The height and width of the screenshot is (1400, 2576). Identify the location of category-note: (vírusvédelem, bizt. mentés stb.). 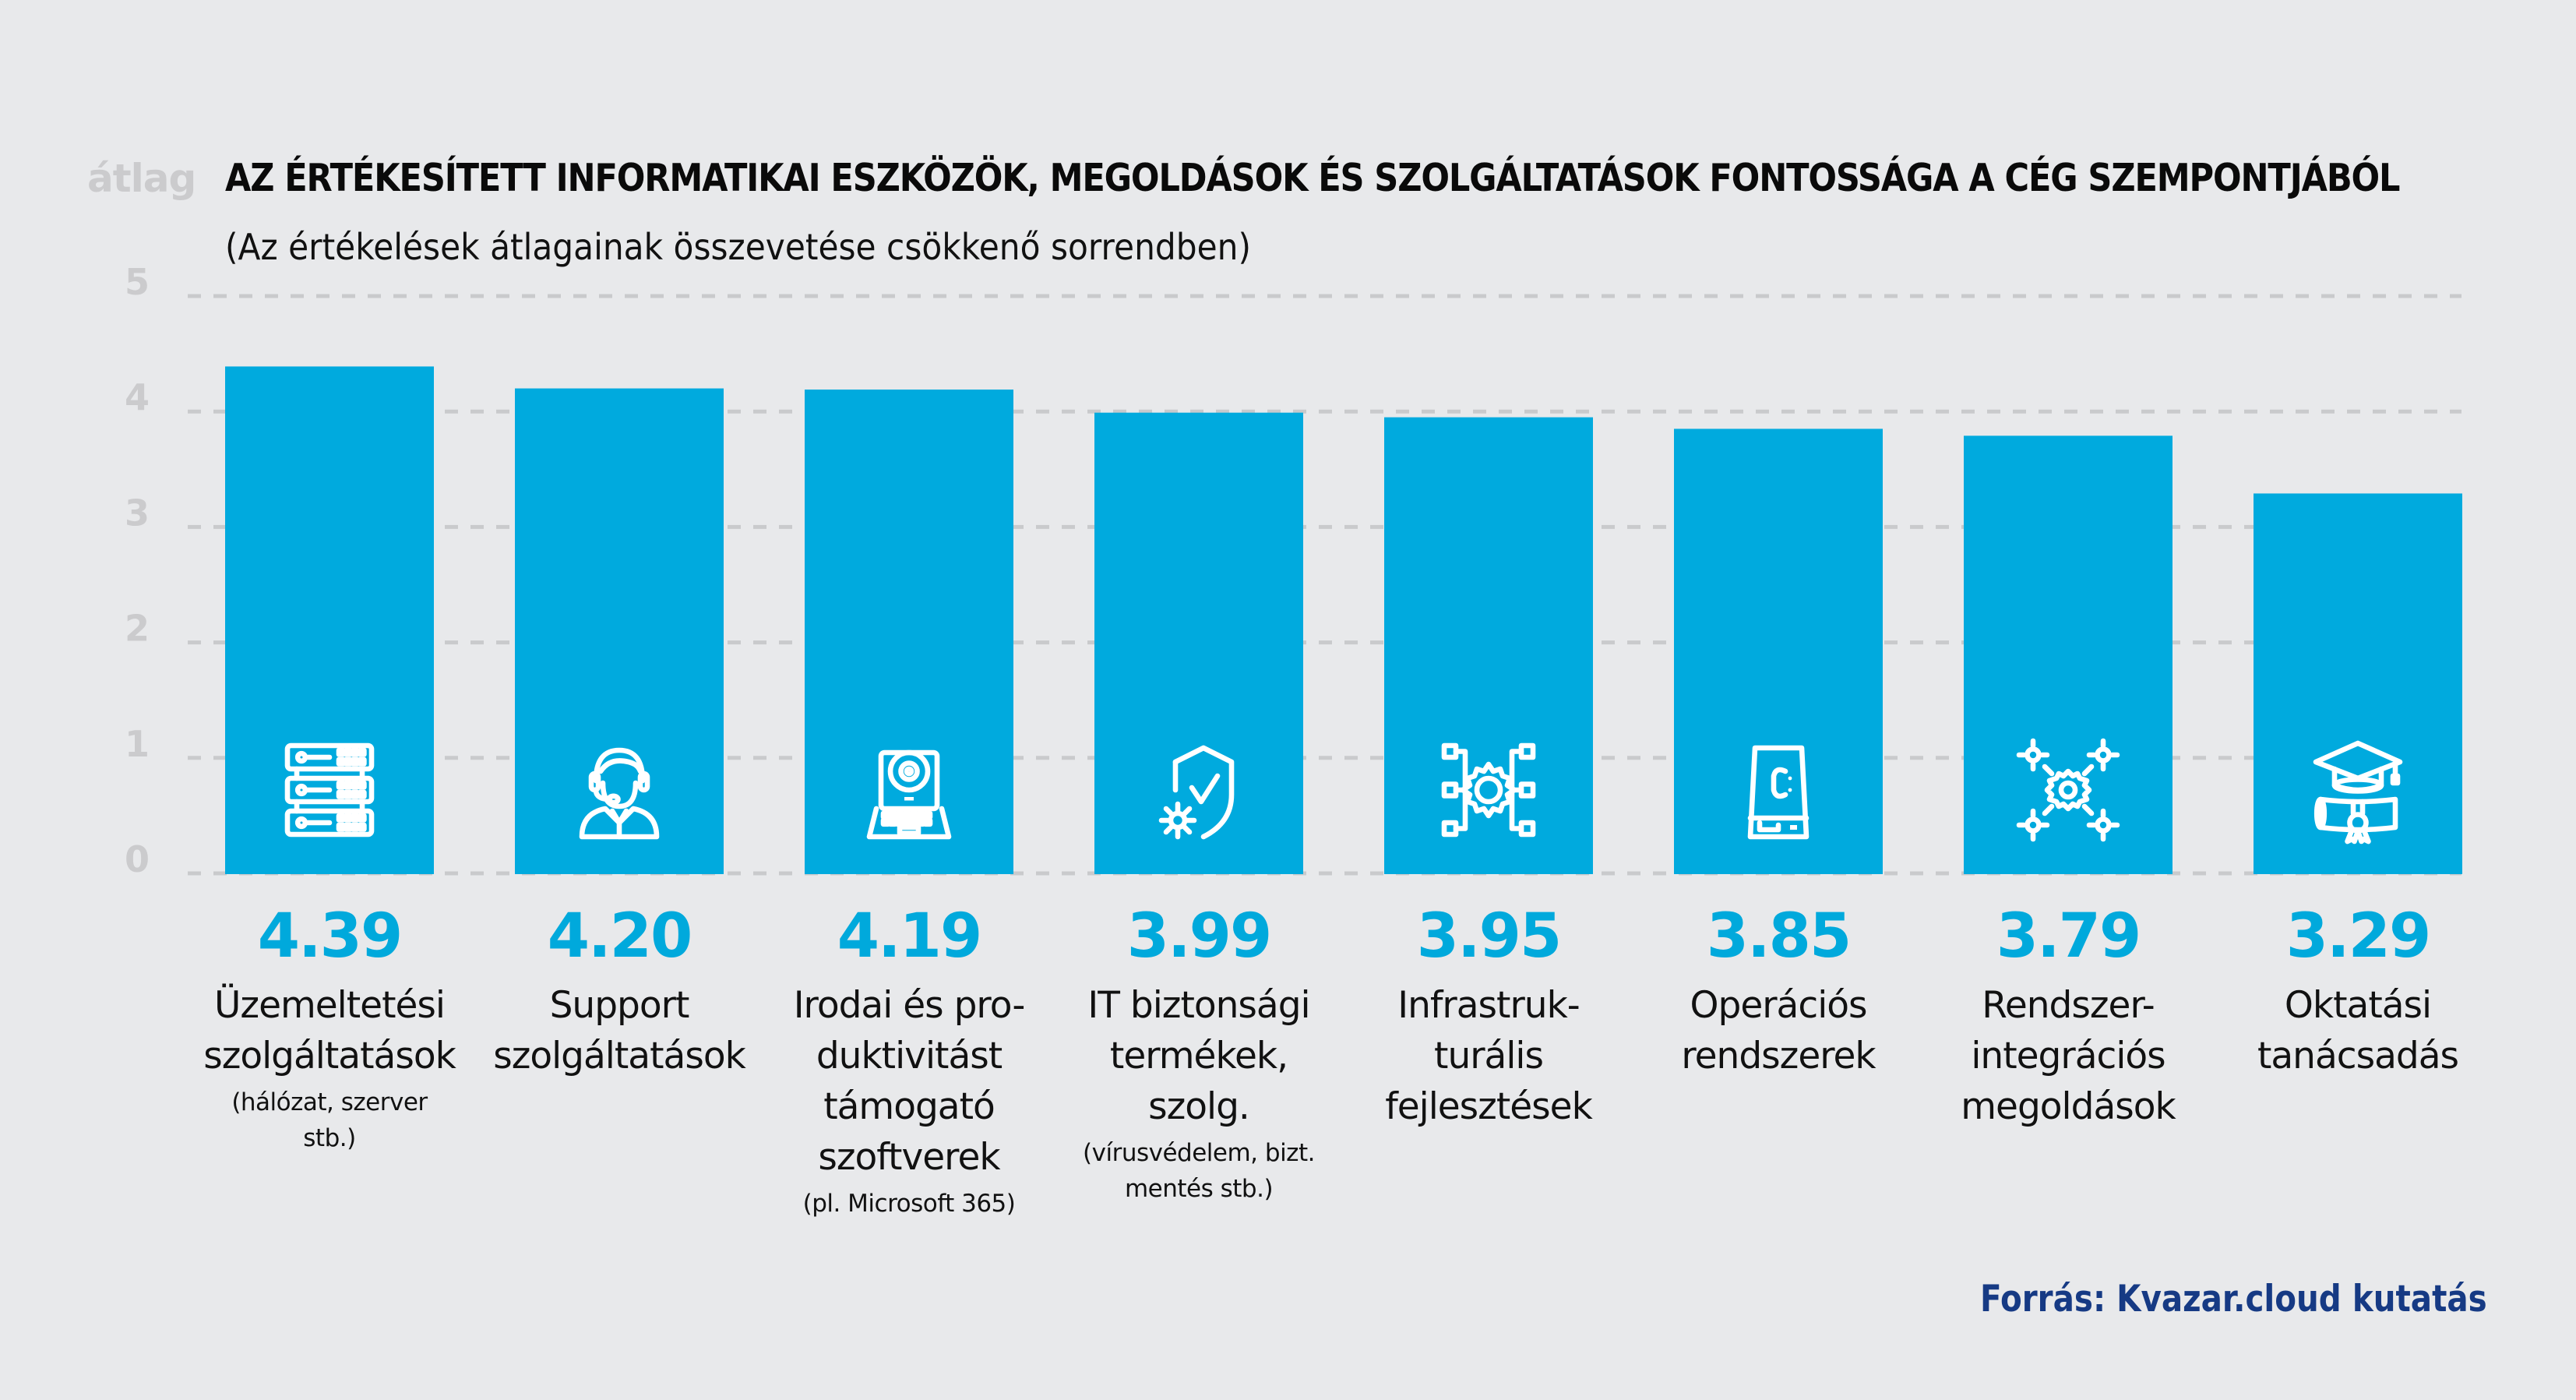
(1199, 1171).